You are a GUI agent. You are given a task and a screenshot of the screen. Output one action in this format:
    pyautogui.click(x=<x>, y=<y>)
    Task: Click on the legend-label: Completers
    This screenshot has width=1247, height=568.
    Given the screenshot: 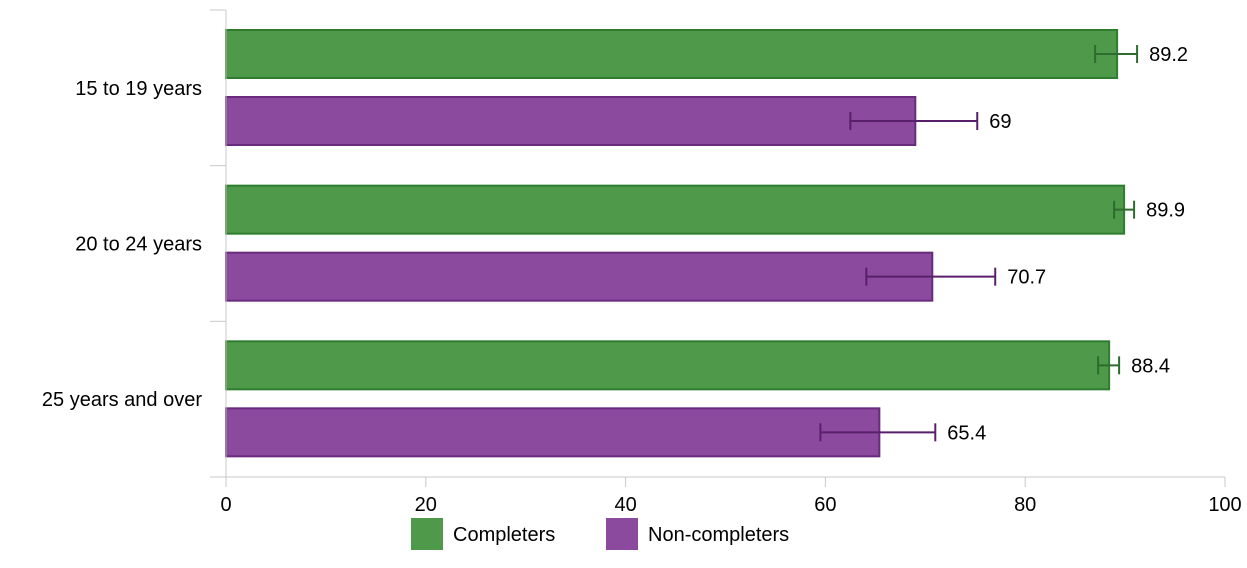 What is the action you would take?
    pyautogui.click(x=504, y=535)
    